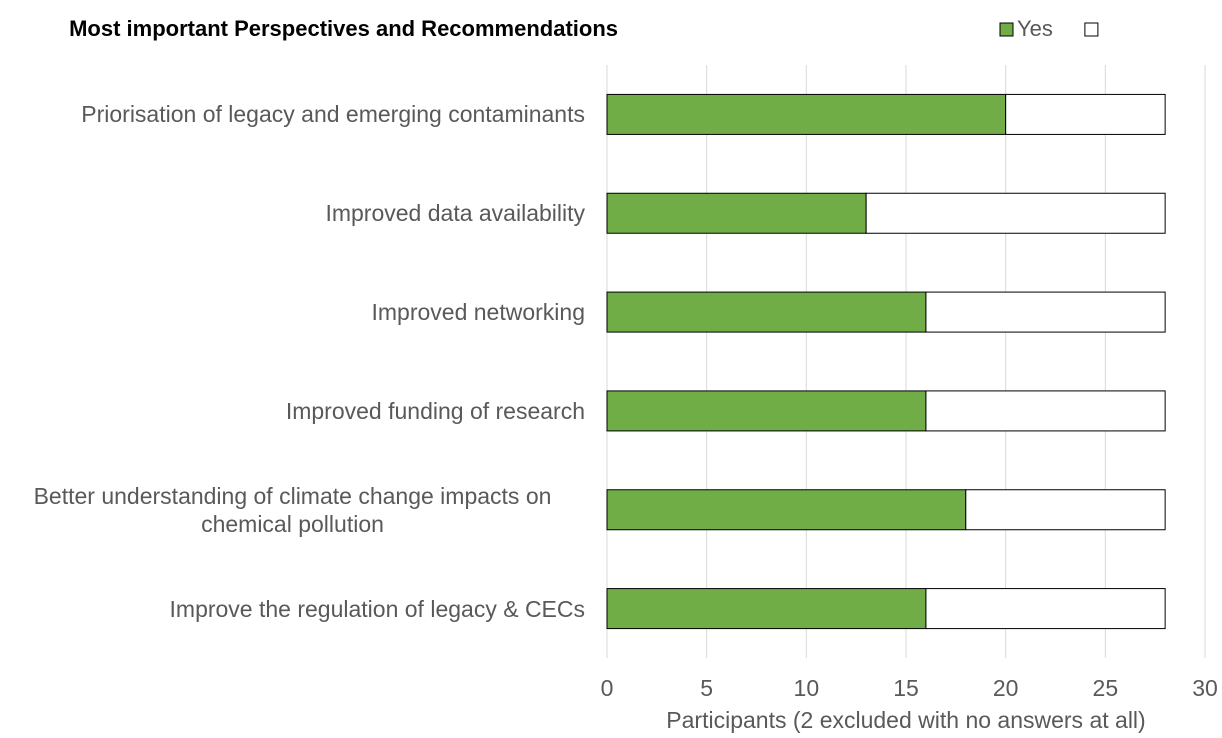  Describe the element at coordinates (1035, 28) in the screenshot. I see `legend-label: Yes` at that location.